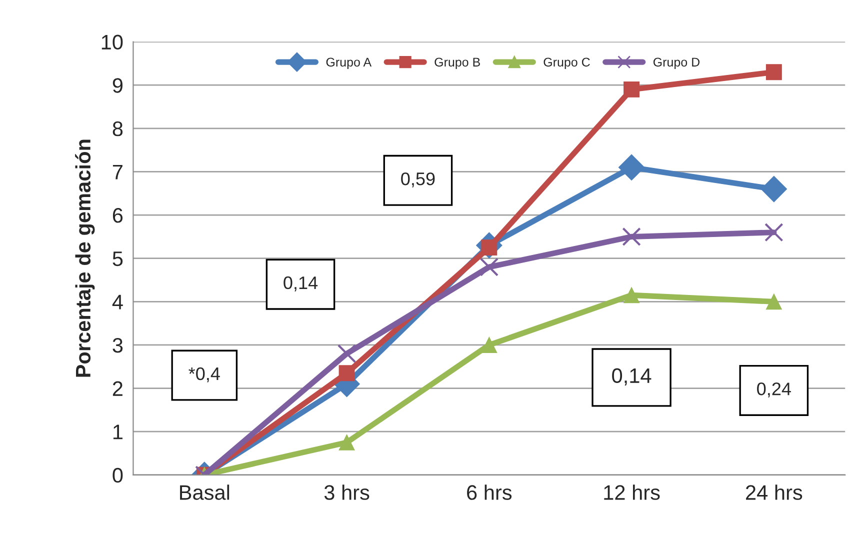 The image size is (865, 536). What do you see at coordinates (85, 258) in the screenshot?
I see `y-axis-title: Porcentaje de gemación` at bounding box center [85, 258].